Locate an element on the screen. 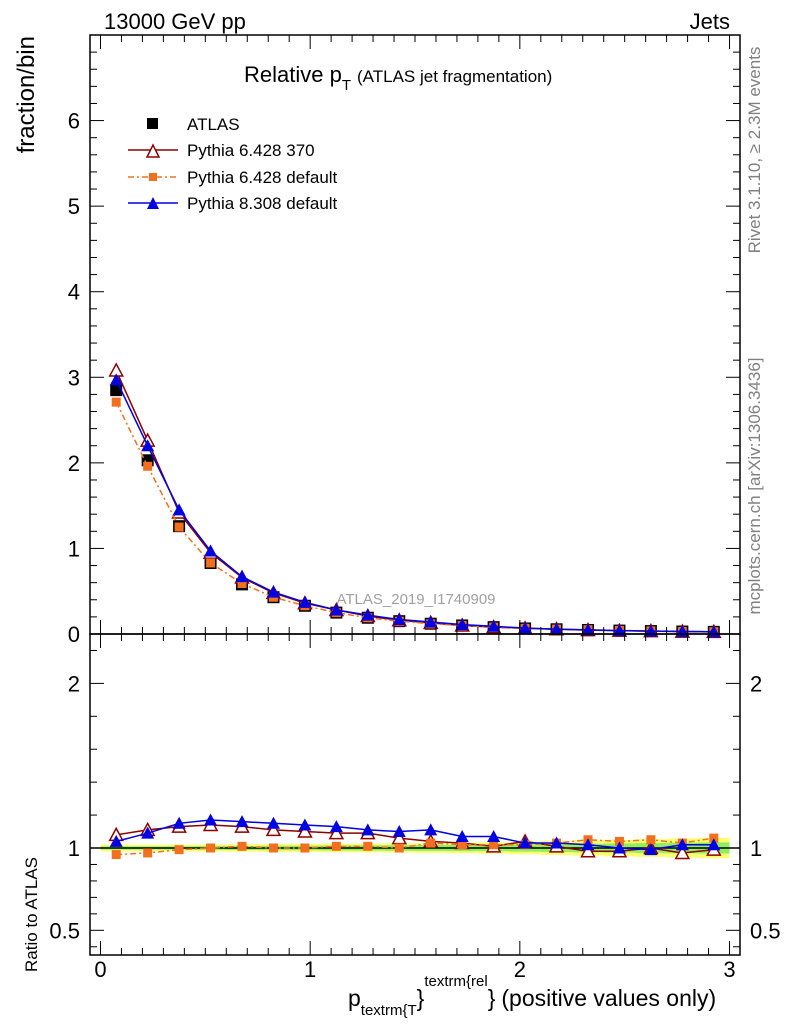  ratio-y-tick-label: 1 is located at coordinates (74, 848).